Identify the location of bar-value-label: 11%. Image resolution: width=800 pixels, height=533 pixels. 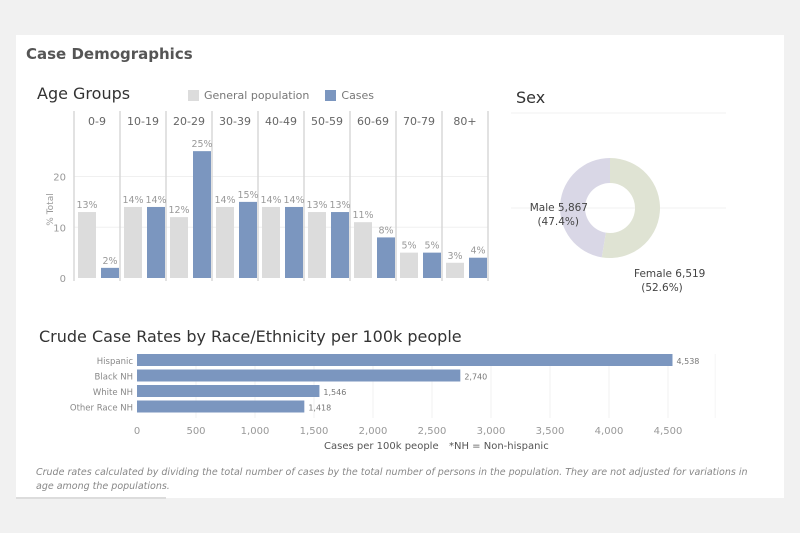
(362, 215).